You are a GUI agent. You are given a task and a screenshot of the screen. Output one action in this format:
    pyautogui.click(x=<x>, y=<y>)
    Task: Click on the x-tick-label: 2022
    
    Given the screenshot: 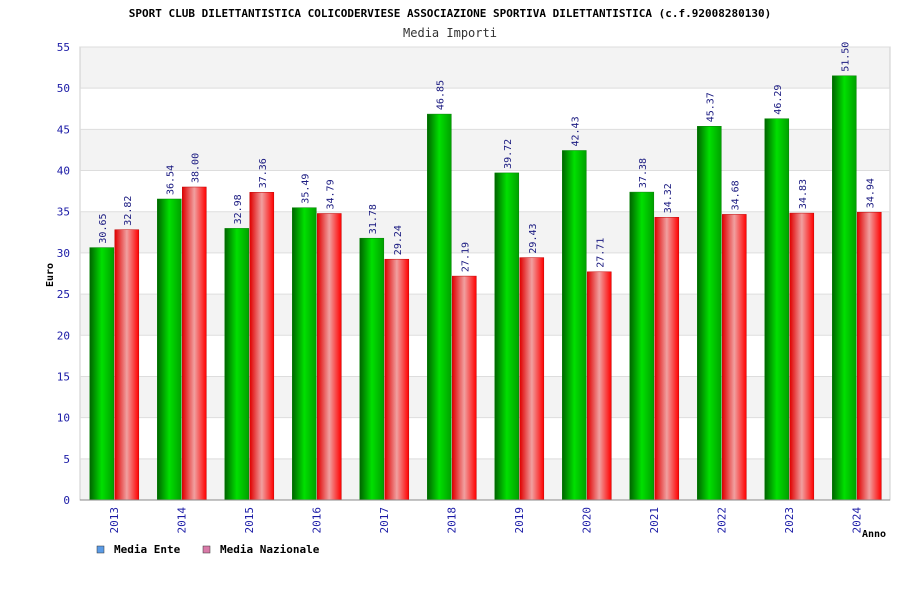 What is the action you would take?
    pyautogui.click(x=721, y=520)
    